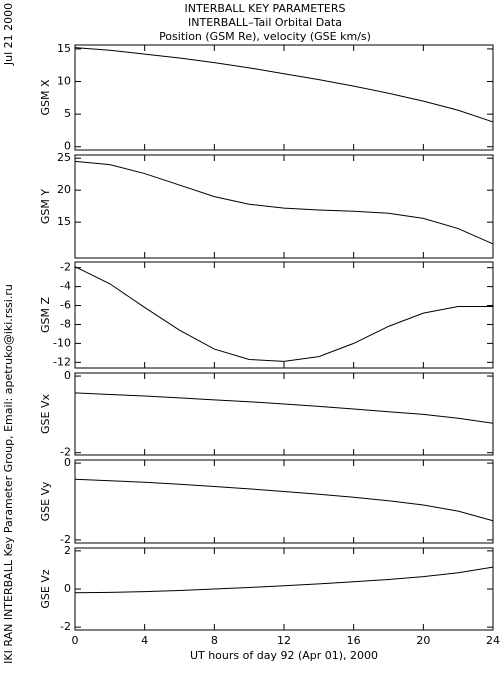 This screenshot has height=684, width=504. I want to click on y-tick-label: 20, so click(64, 189).